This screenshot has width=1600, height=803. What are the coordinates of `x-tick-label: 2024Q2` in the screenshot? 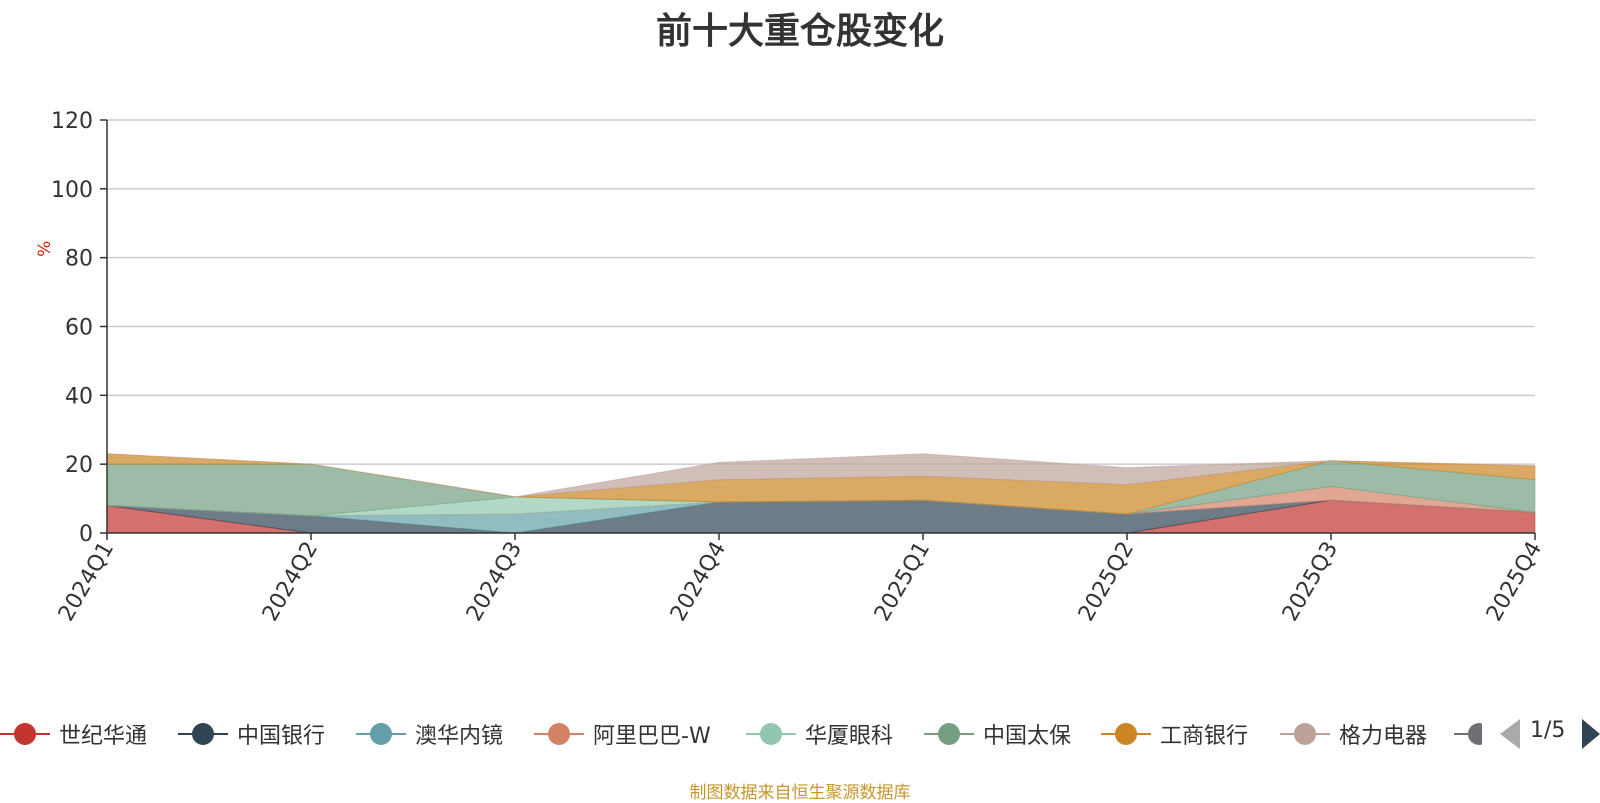 It's located at (290, 582).